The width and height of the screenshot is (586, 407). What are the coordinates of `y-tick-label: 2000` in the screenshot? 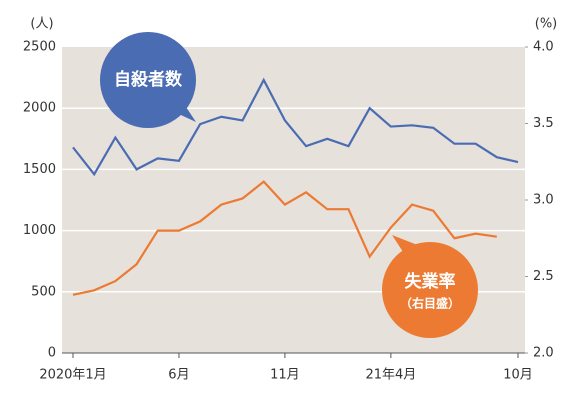 It's located at (39, 108).